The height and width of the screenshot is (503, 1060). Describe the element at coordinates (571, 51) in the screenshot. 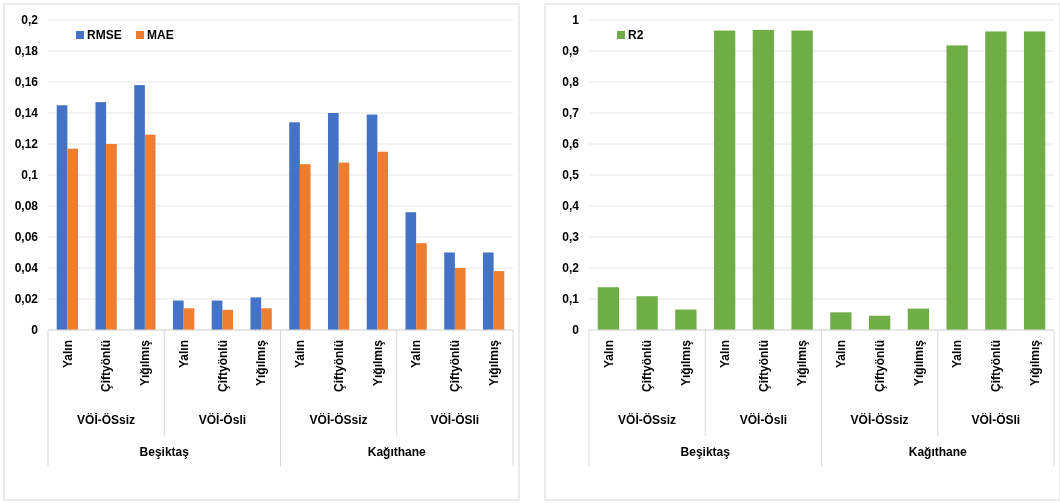

I see `y-tick-label: 0,9` at that location.